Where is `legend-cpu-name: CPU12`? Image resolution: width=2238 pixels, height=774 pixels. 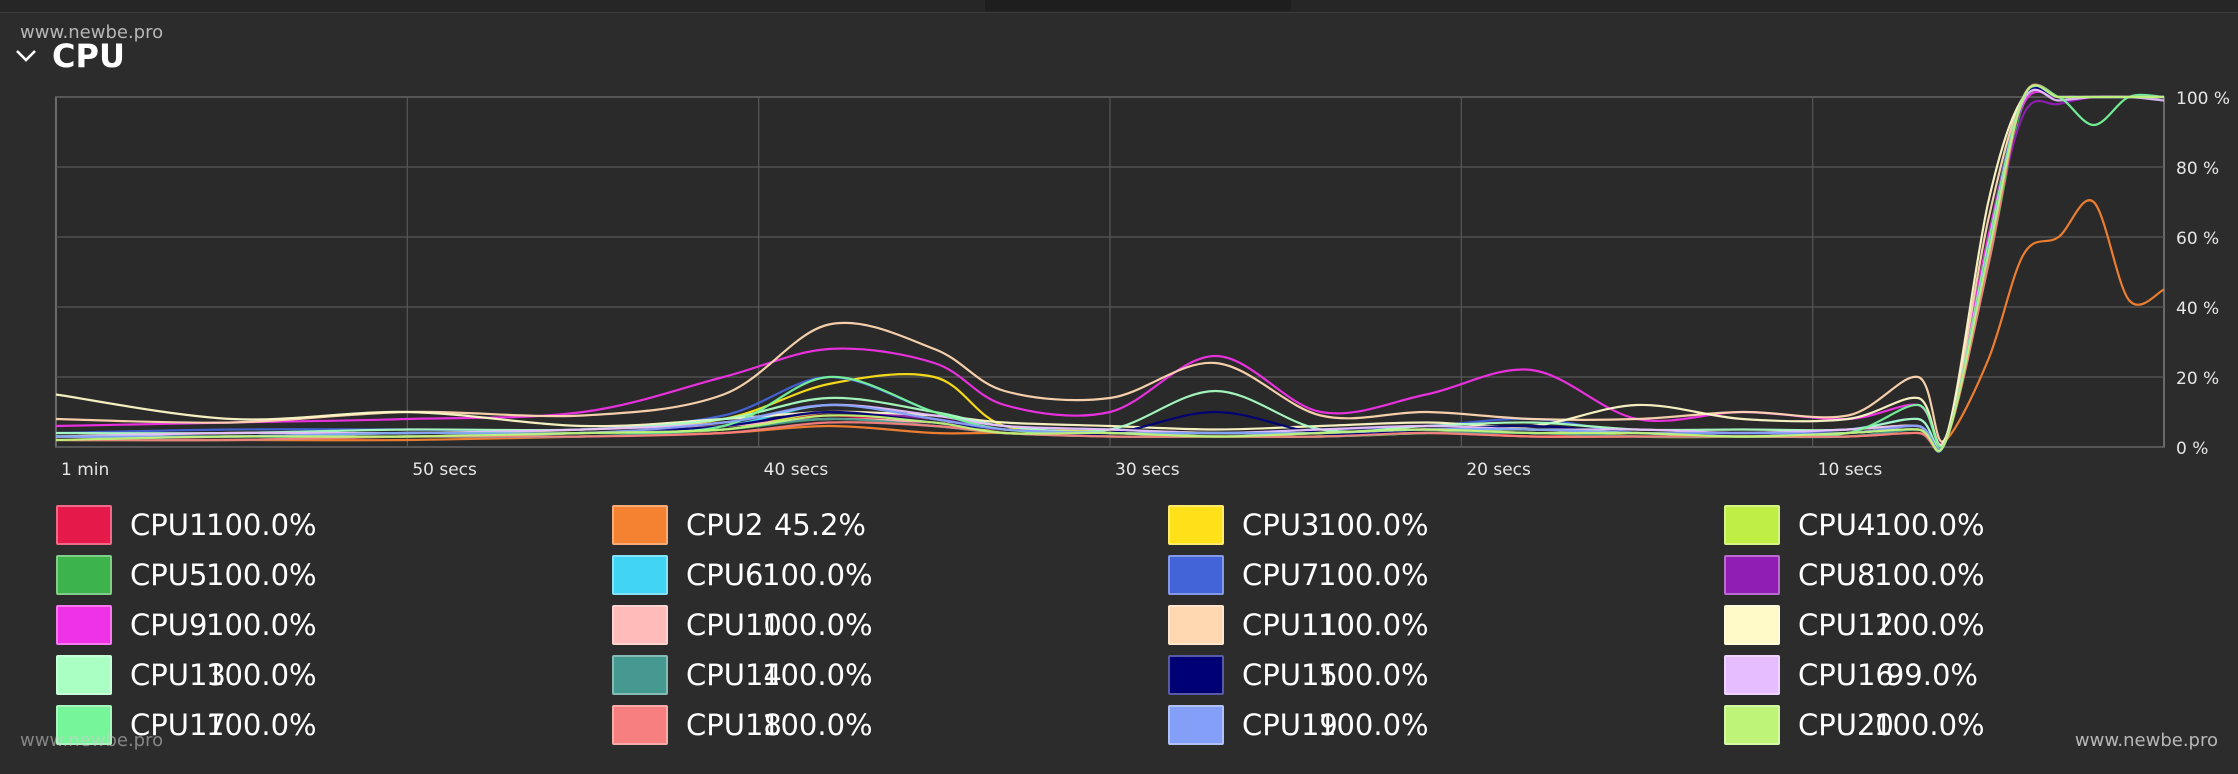 legend-cpu-name: CPU12 is located at coordinates (1846, 625).